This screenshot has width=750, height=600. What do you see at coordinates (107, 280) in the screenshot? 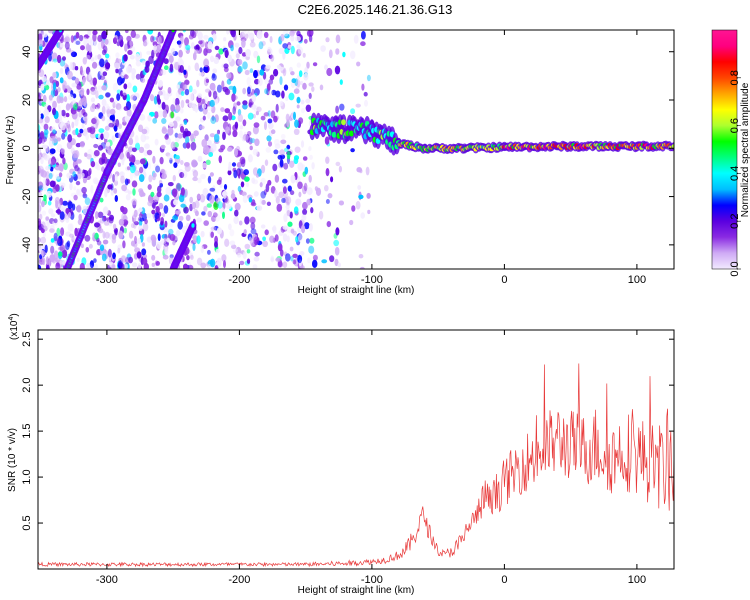
I see `spectrogram-x-tick-label: -300` at bounding box center [107, 280].